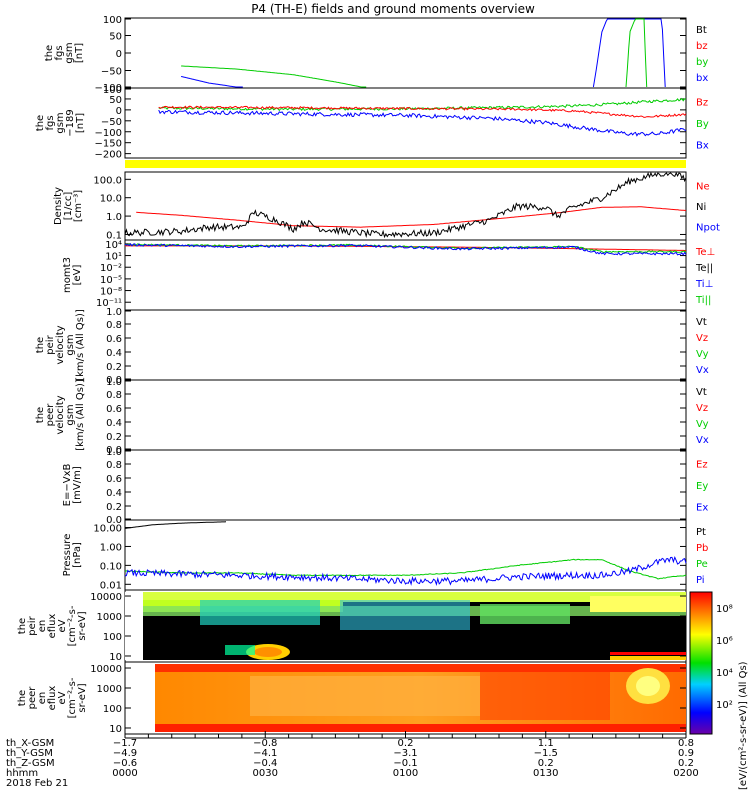 The image size is (750, 800). I want to click on y-axis-label: [eV], so click(77, 275).